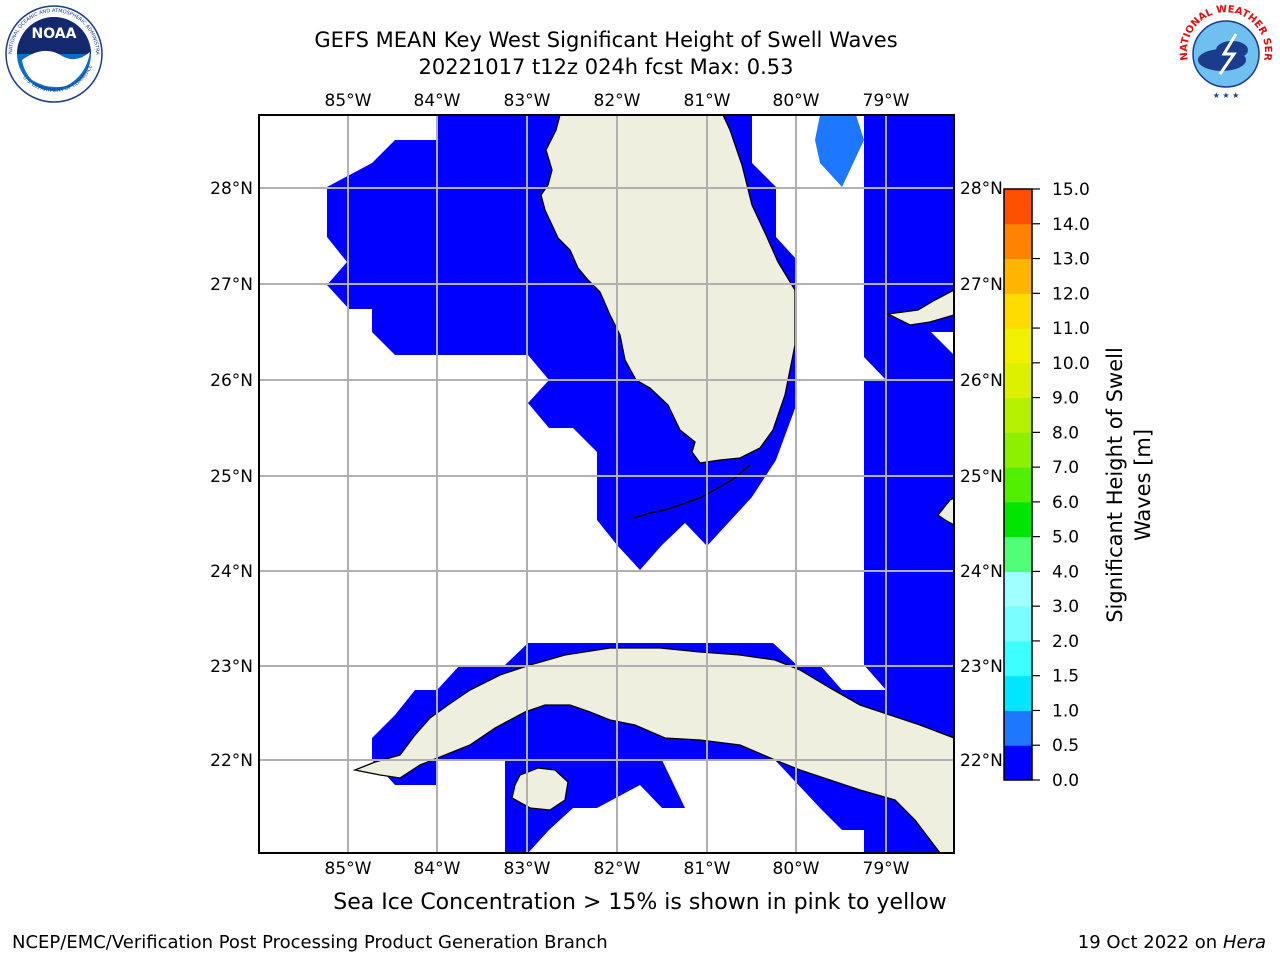 The image size is (1280, 960). What do you see at coordinates (1065, 781) in the screenshot?
I see `colorbar-tick-label: 0.0` at bounding box center [1065, 781].